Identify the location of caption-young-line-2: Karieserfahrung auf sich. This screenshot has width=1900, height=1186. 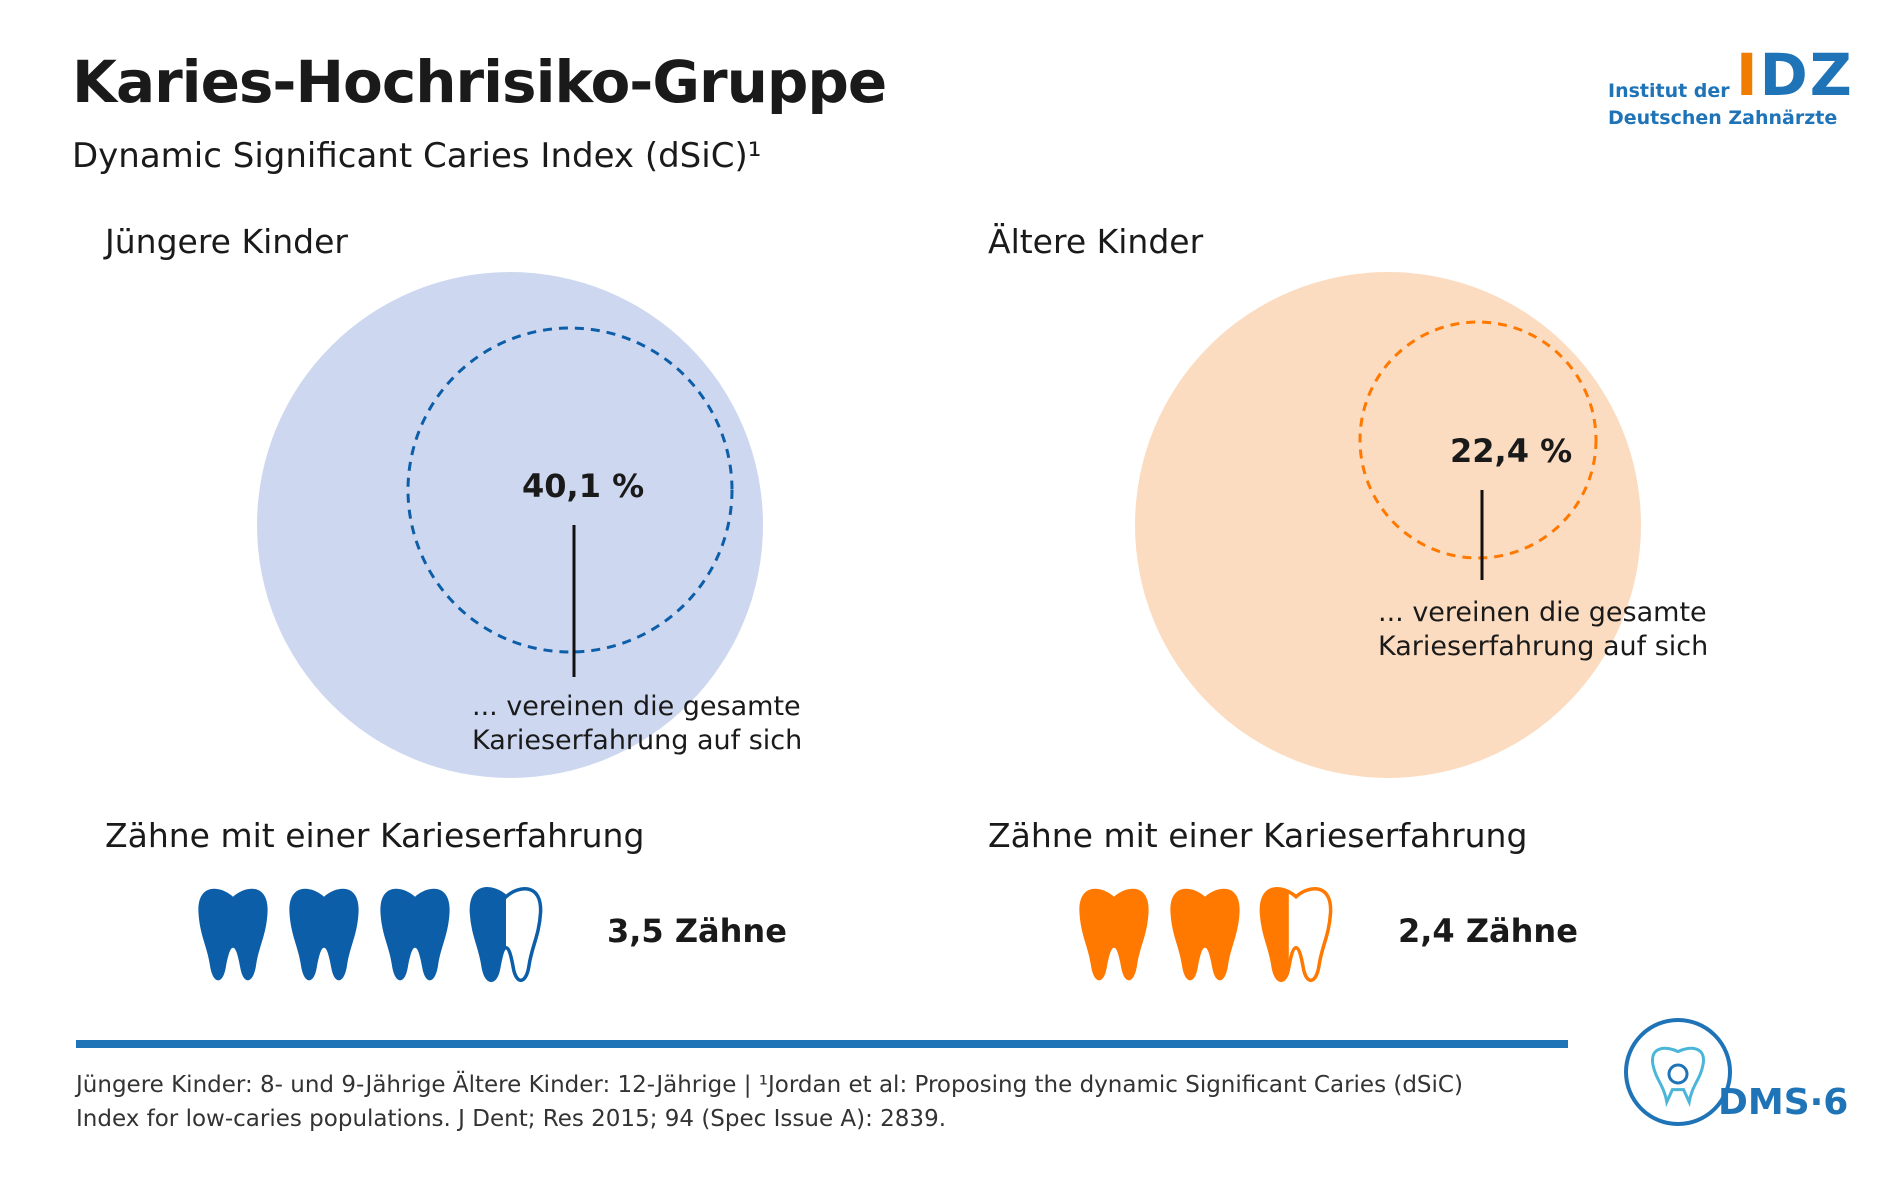
(637, 740).